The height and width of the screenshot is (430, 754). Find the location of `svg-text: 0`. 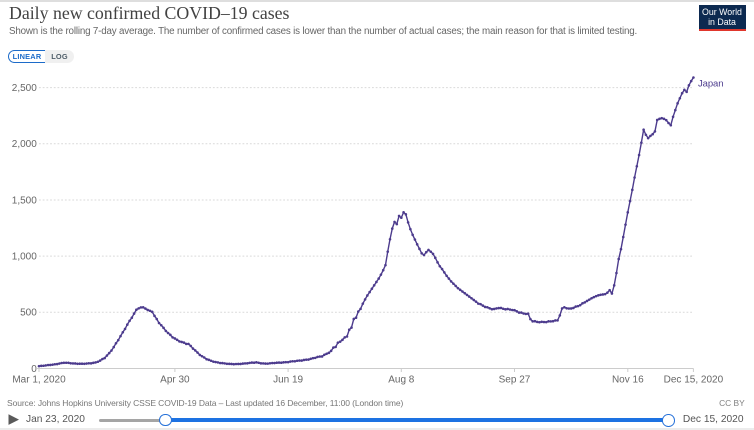

svg-text: 0 is located at coordinates (34, 369).